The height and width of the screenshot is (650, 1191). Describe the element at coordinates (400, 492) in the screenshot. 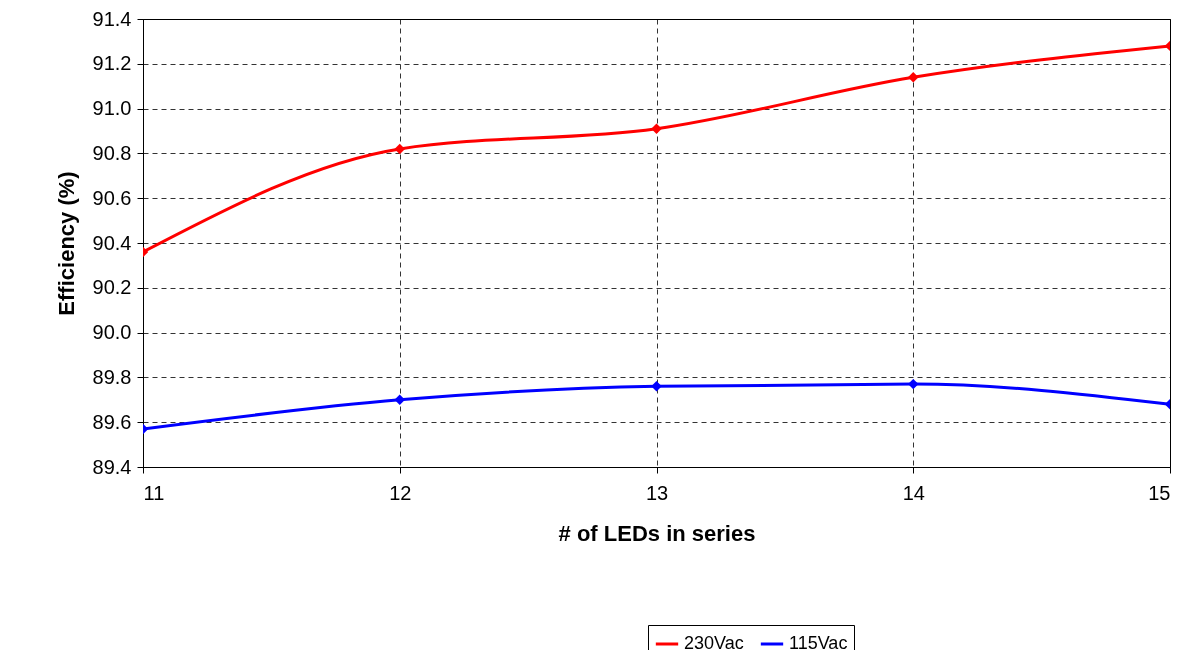

I see `x-tick-label: 12` at that location.